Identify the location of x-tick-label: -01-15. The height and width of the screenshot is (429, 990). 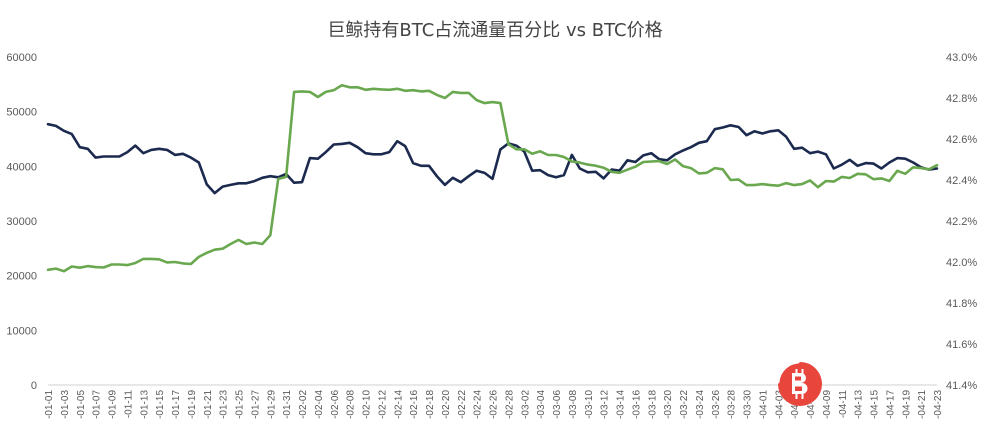
(160, 404).